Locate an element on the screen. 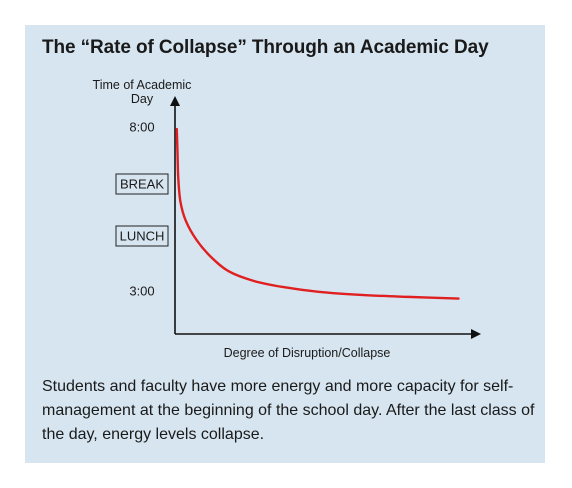 Image resolution: width=572 pixels, height=488 pixels. x-axis-arrow is located at coordinates (476, 334).